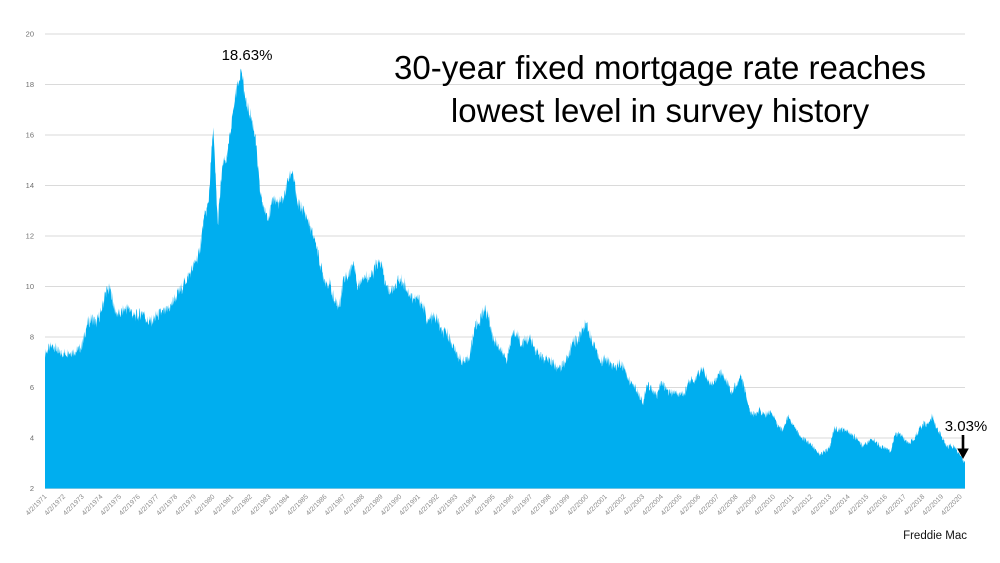  I want to click on y-axis-tick-label: 20, so click(30, 34).